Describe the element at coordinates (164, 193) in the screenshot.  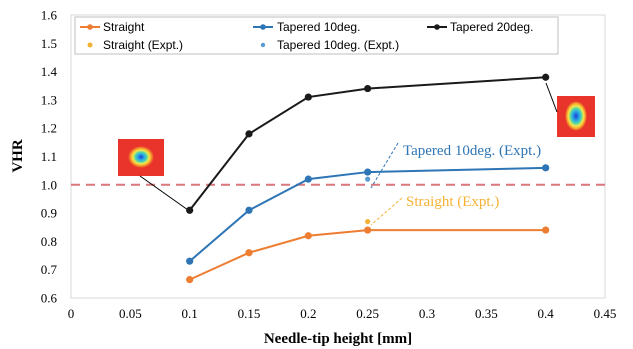
I see `thumbnail-left-leader` at that location.